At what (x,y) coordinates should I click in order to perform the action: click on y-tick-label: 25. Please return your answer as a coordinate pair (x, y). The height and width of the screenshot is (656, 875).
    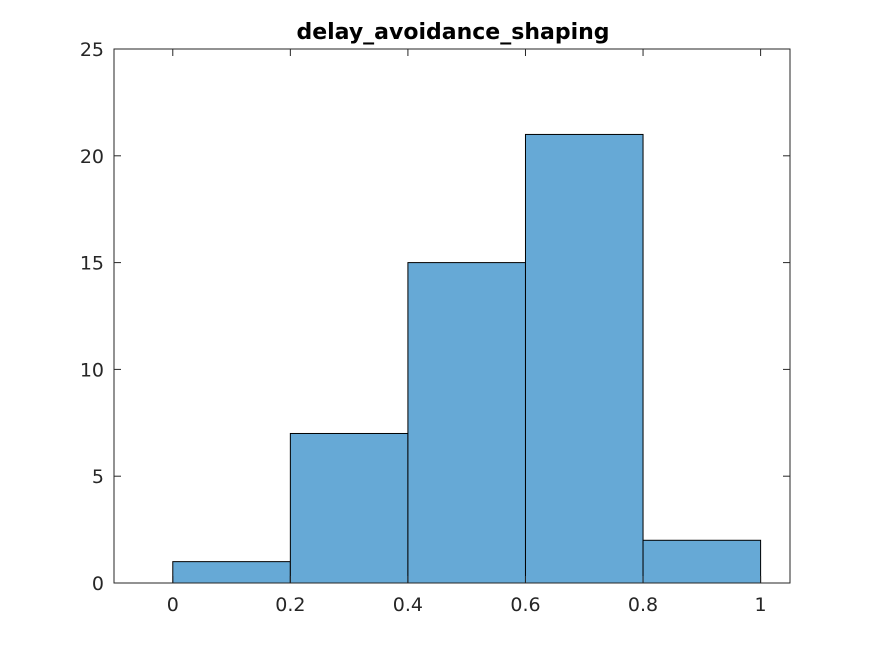
    Looking at the image, I should click on (92, 50).